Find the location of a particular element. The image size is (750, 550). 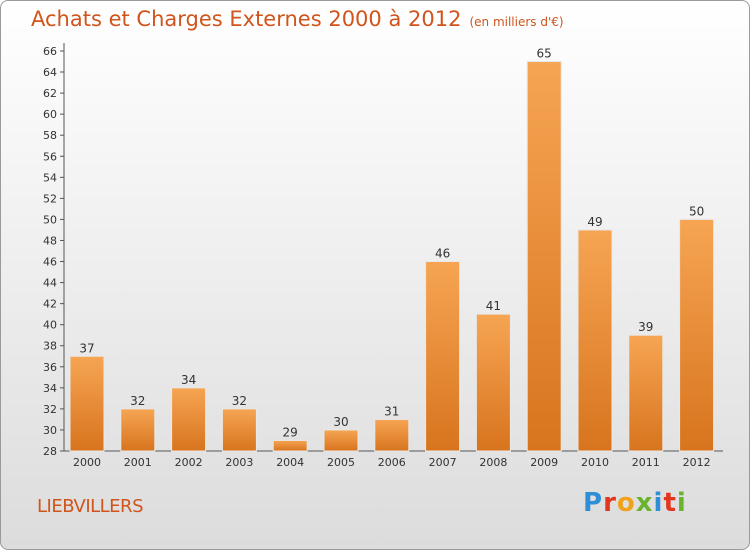

proxiti-logo: Proxiti is located at coordinates (635, 503).